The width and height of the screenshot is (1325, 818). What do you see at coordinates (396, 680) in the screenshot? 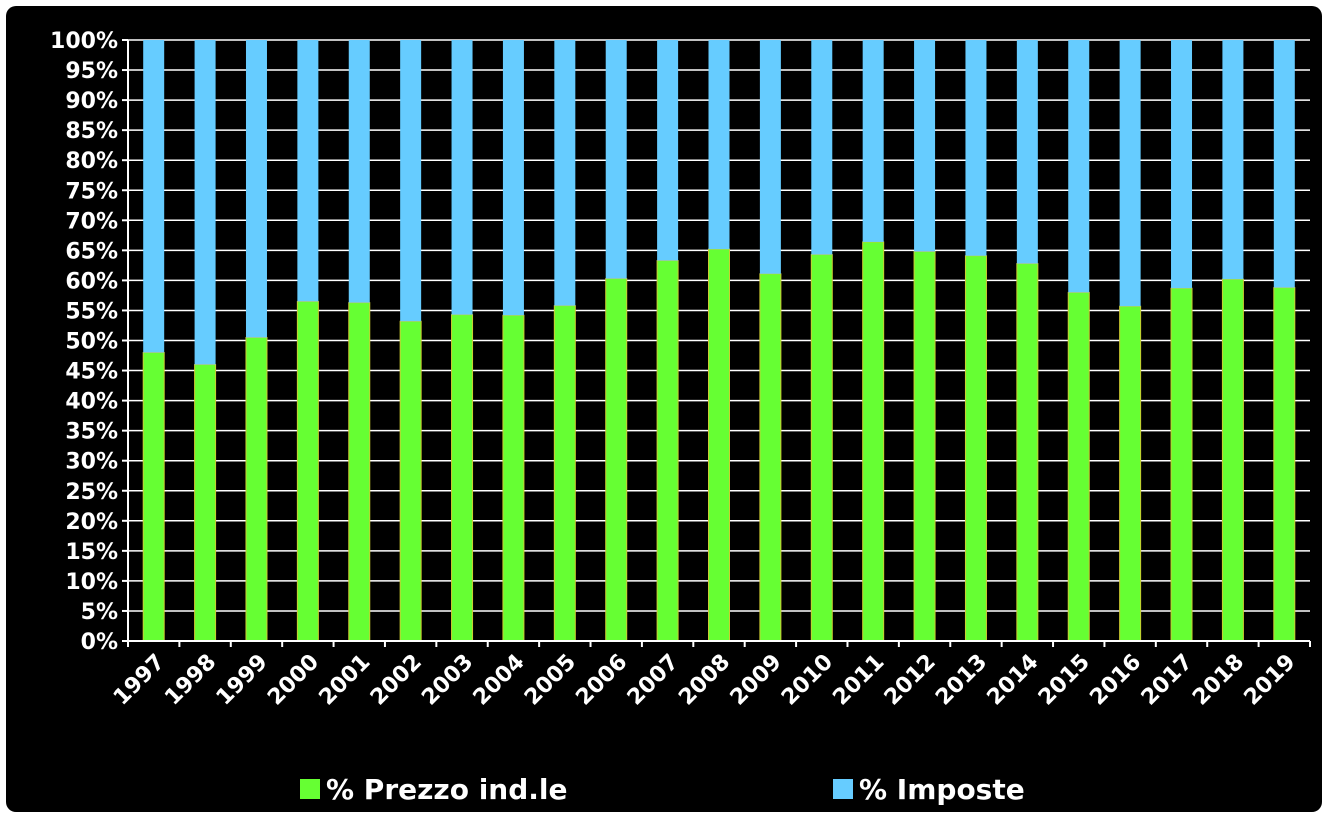
I see `x-tick-label: 2002` at bounding box center [396, 680].